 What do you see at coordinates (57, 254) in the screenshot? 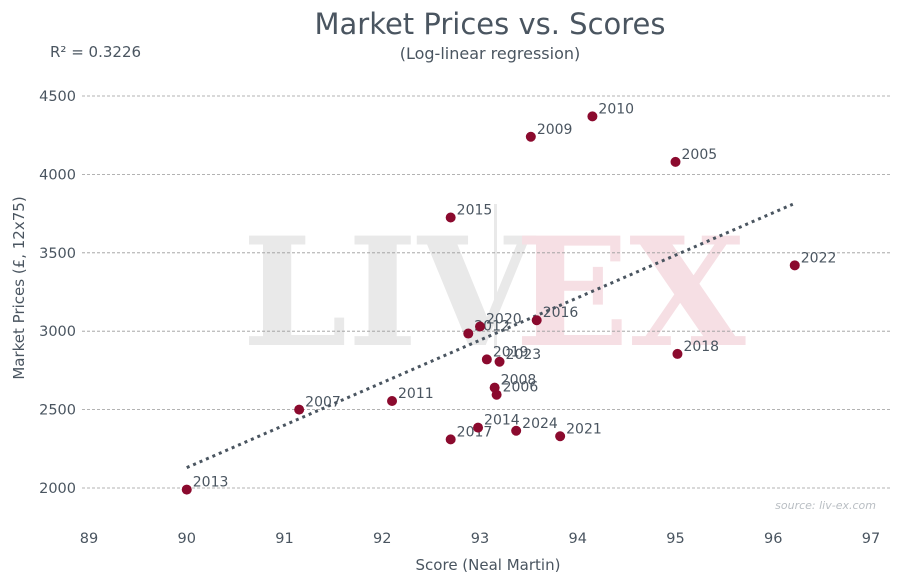
I see `y-tick-label: 3500` at bounding box center [57, 254].